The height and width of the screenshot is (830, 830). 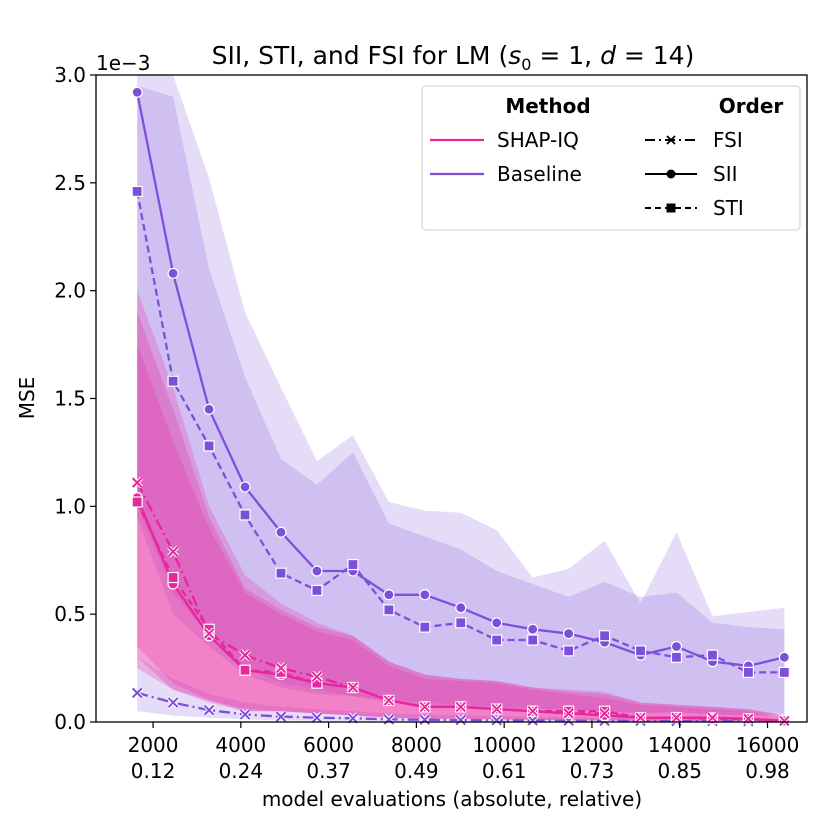 I want to click on x-tick-label-relative: 0.61, so click(x=504, y=771).